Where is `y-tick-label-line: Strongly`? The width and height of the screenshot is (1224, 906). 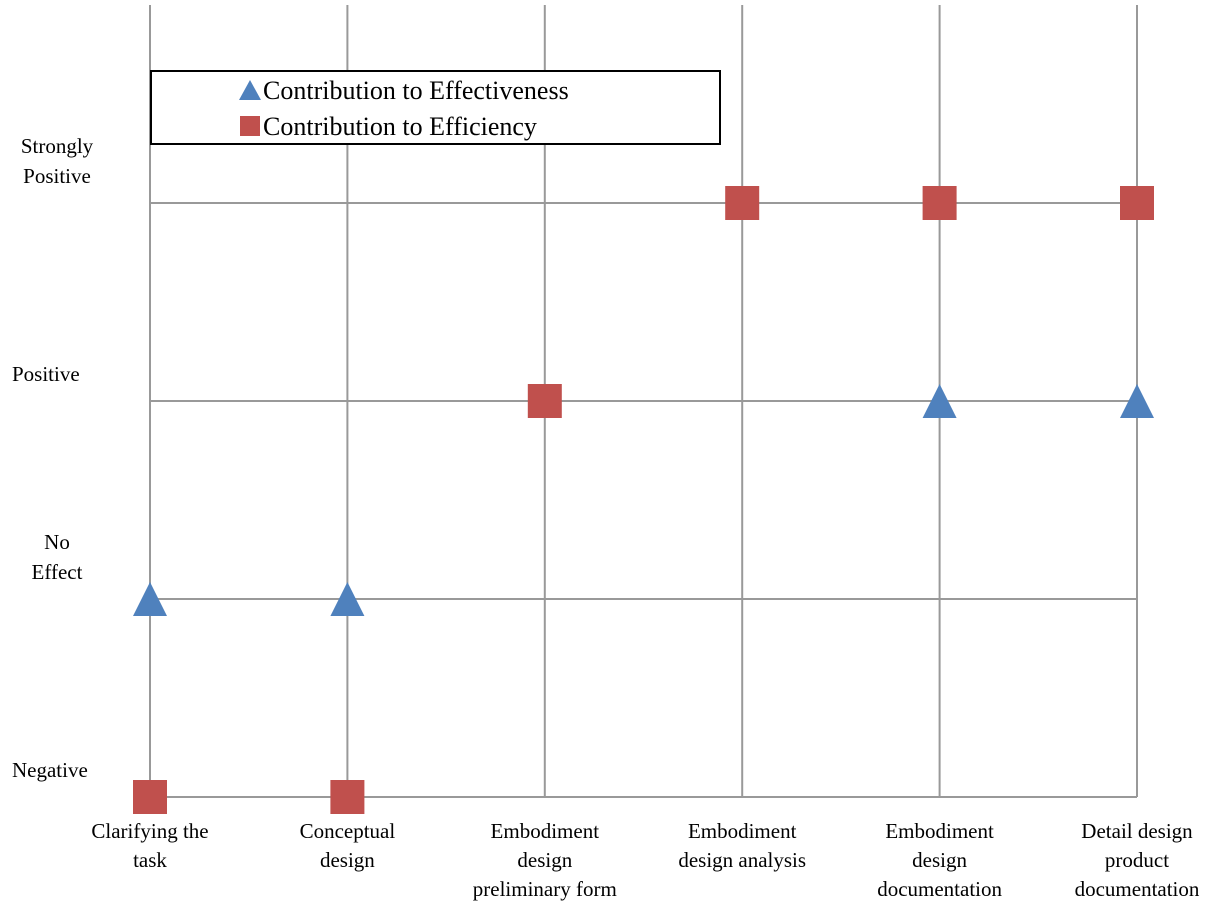 y-tick-label-line: Strongly is located at coordinates (57, 146).